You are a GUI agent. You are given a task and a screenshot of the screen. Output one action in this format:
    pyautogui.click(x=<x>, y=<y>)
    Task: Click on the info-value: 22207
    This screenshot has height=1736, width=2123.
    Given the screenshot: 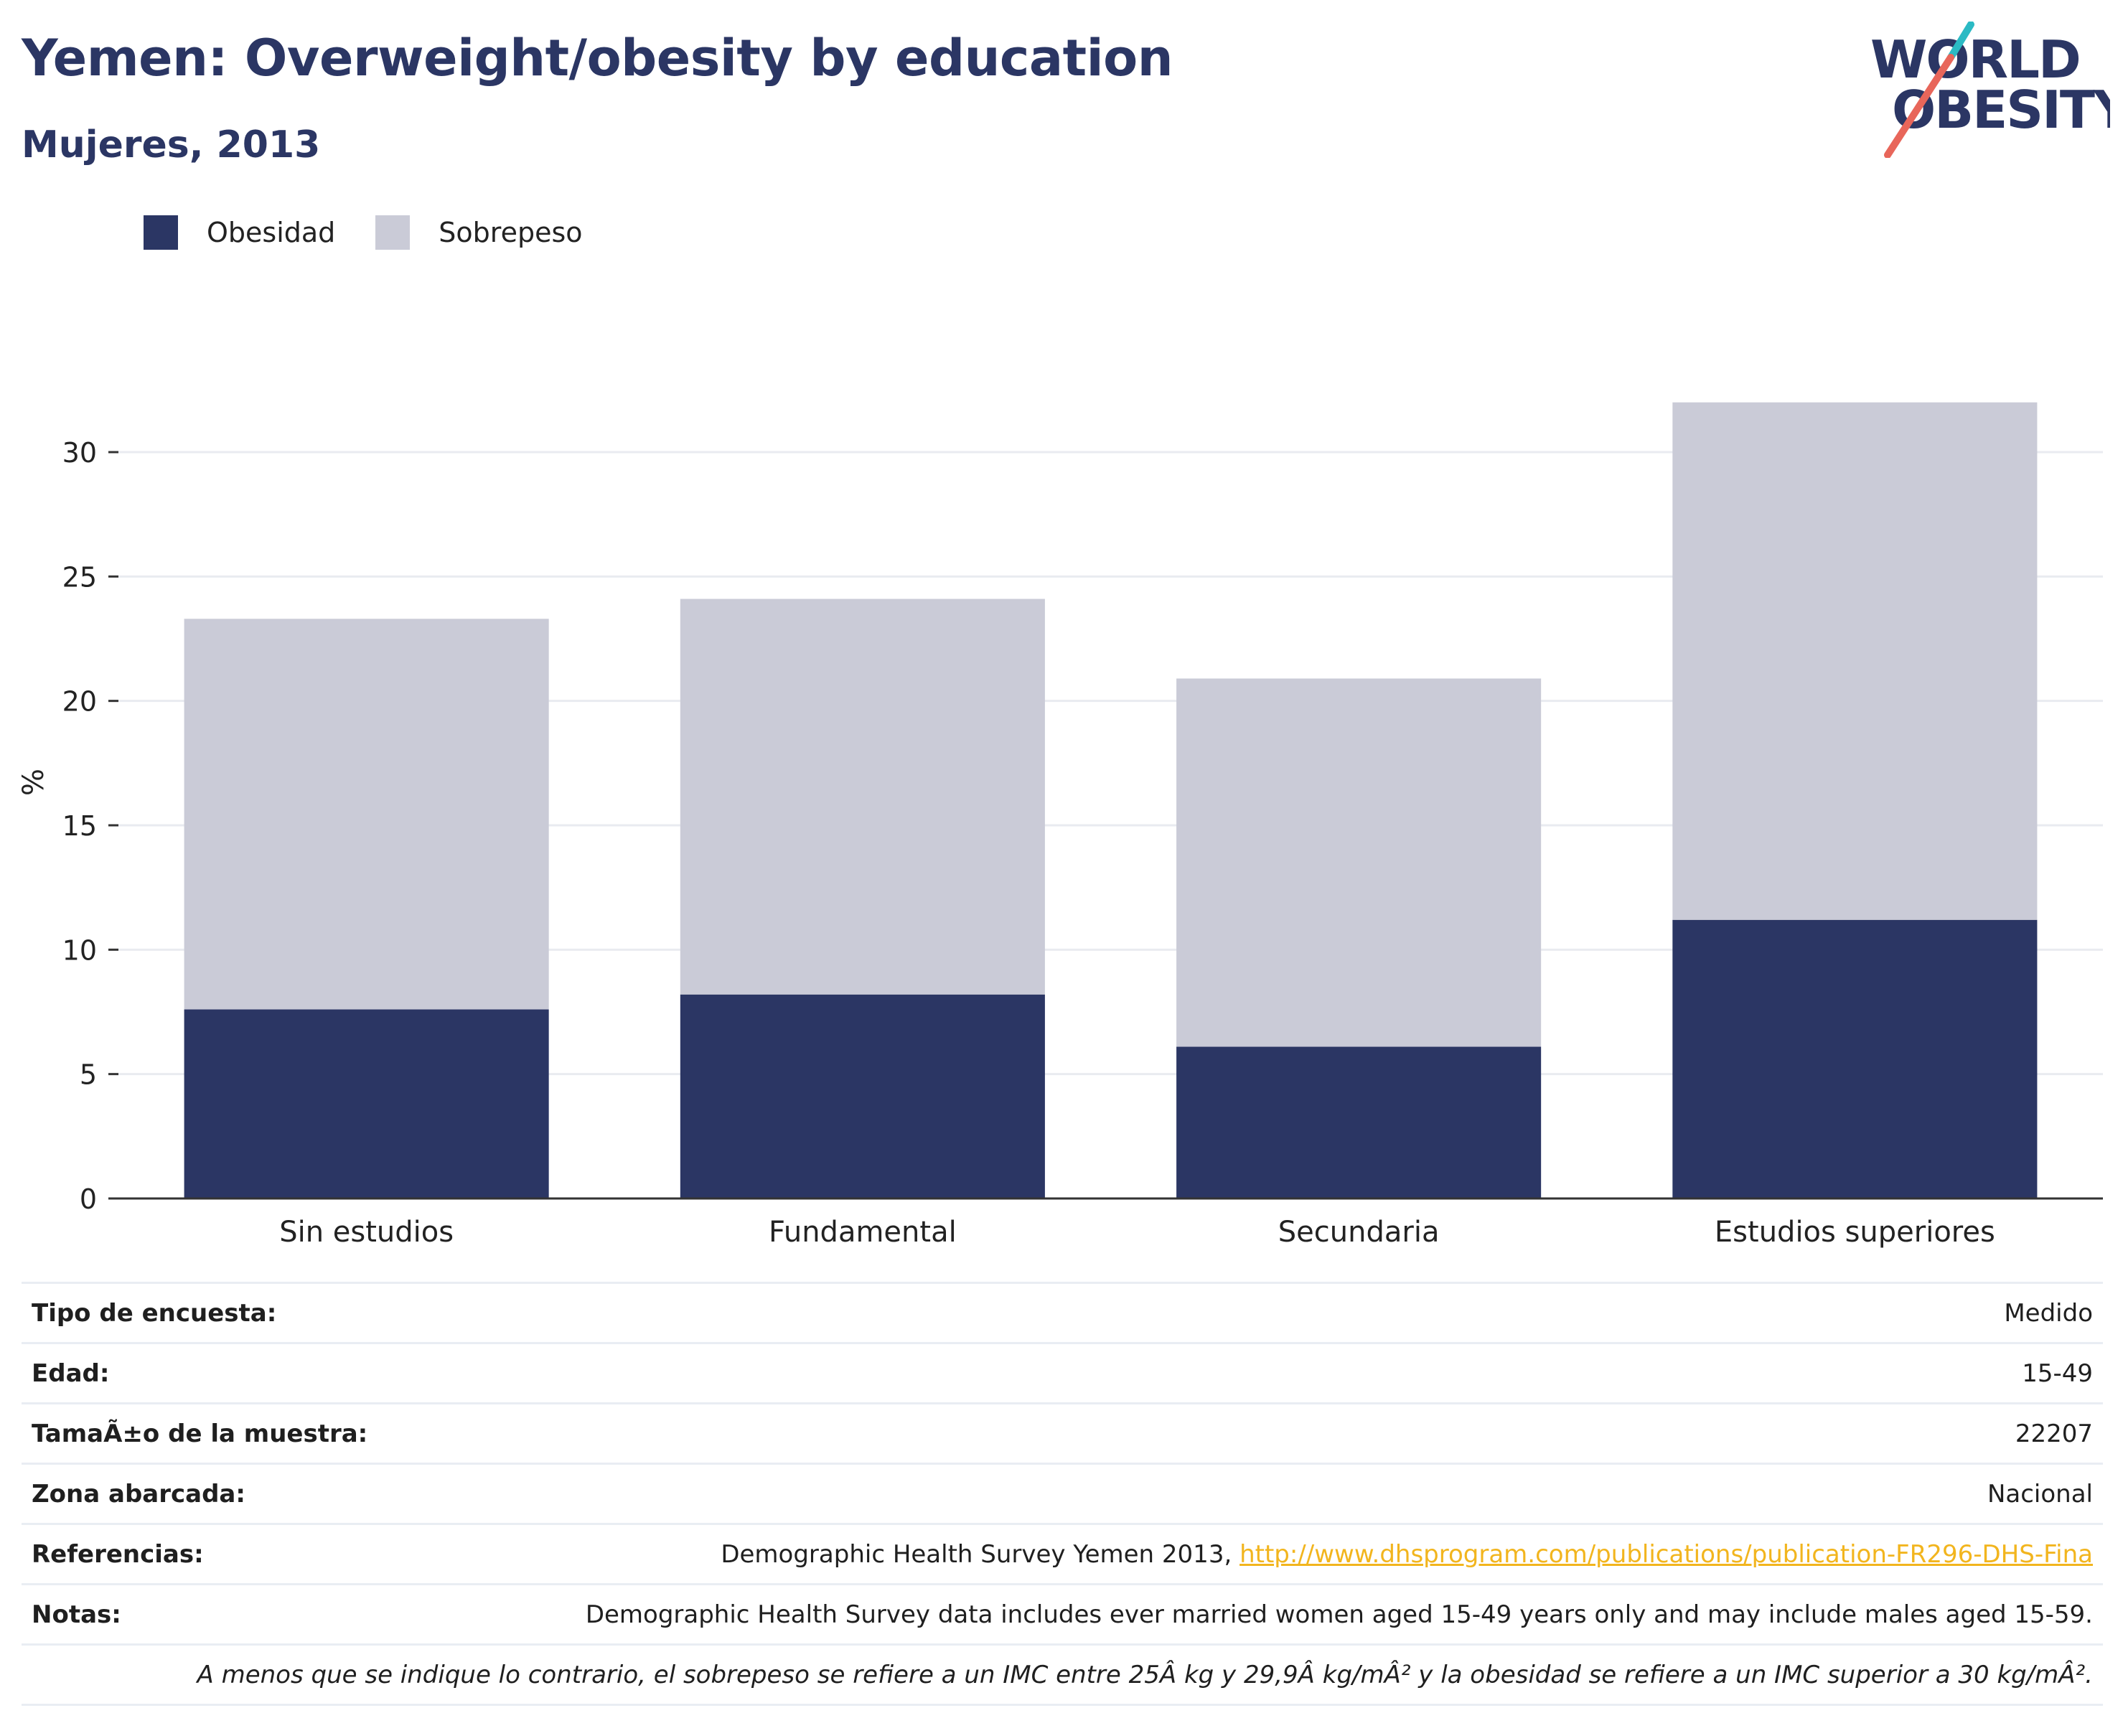 What is the action you would take?
    pyautogui.click(x=1259, y=1433)
    